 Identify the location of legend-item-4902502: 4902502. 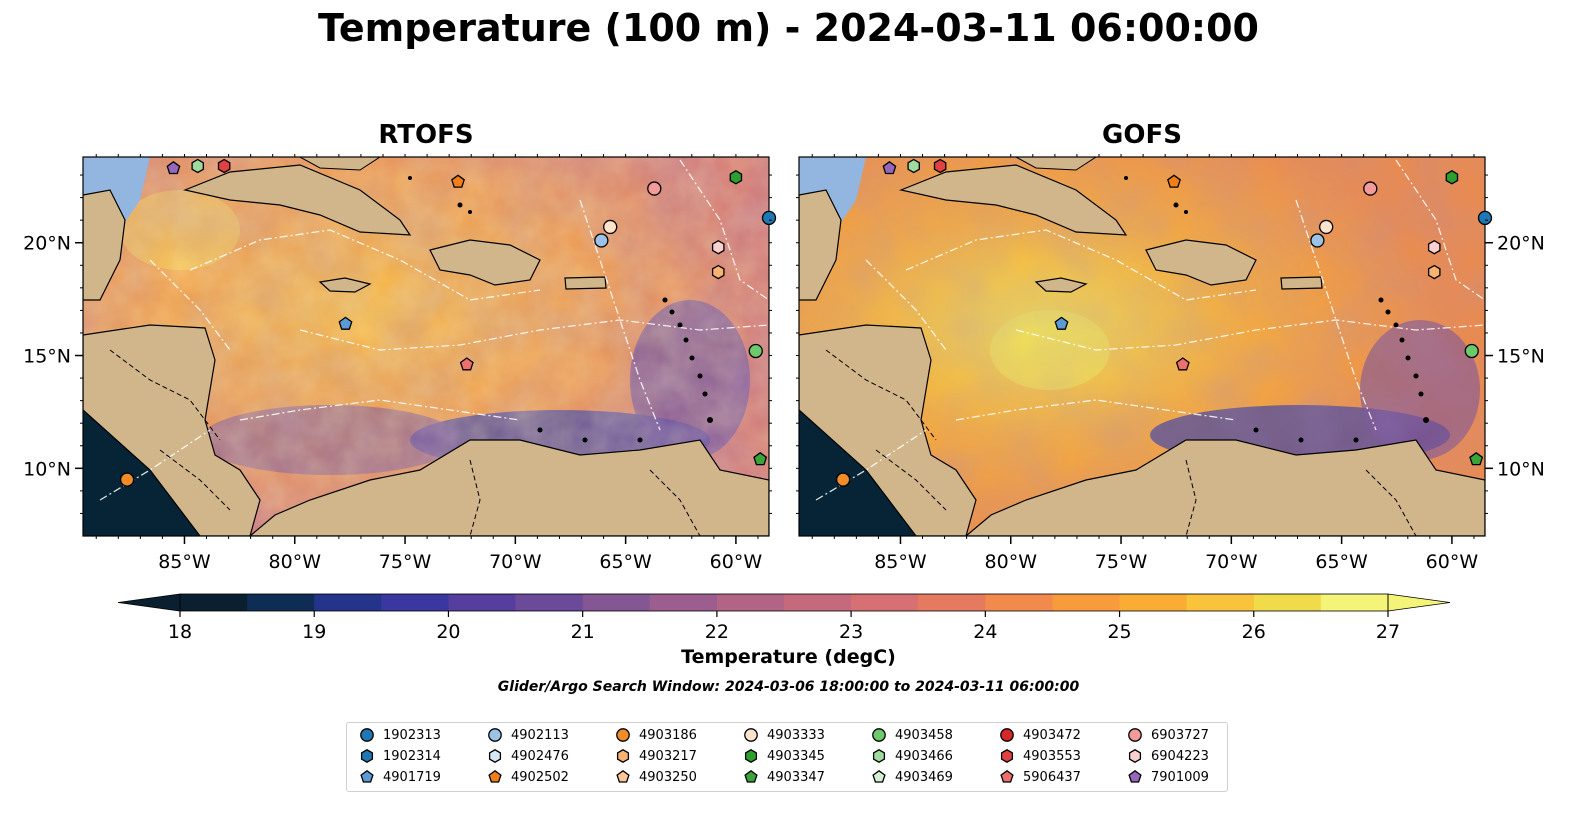
(528, 777).